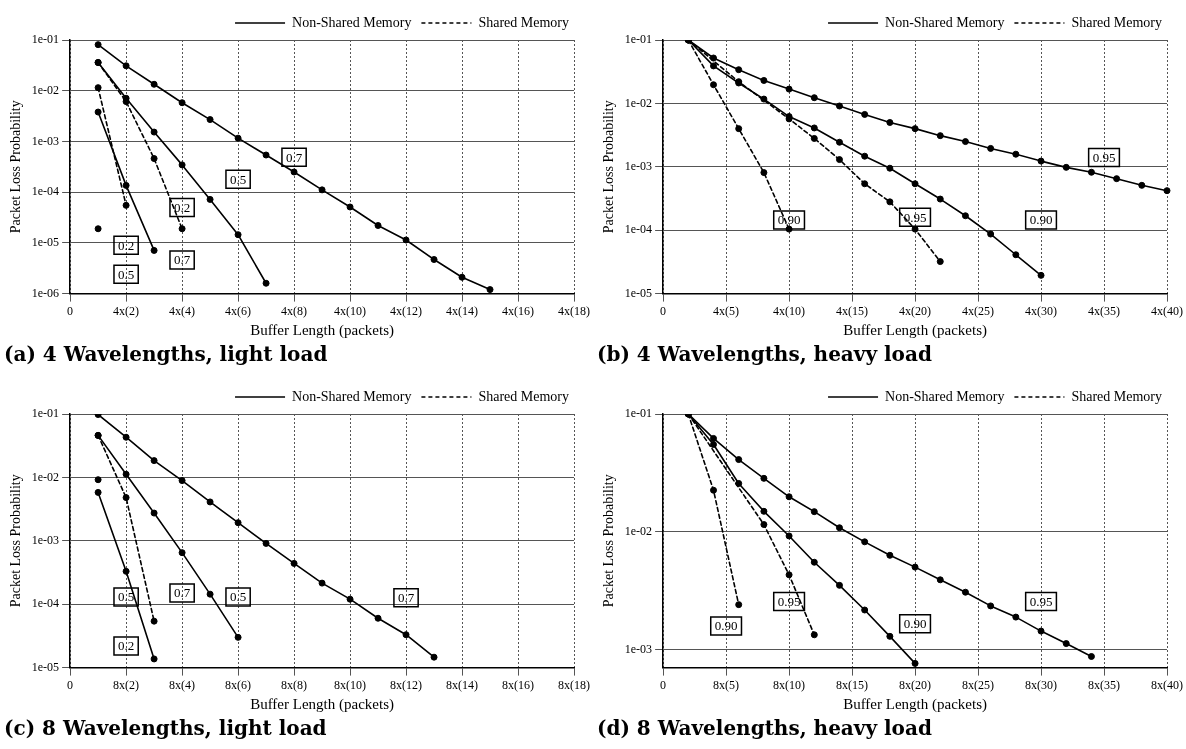  What do you see at coordinates (852, 310) in the screenshot?
I see `x-tick-label: 4x(15)` at bounding box center [852, 310].